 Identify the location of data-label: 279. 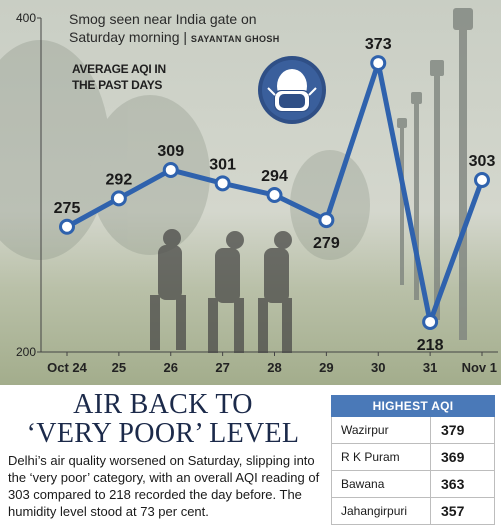
(326, 243).